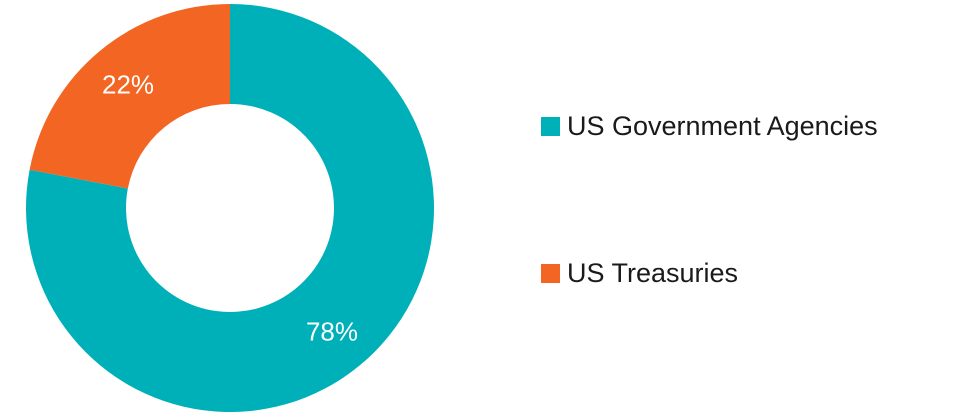 The width and height of the screenshot is (975, 414). What do you see at coordinates (722, 126) in the screenshot?
I see `legend-label-us-government-agencies: US Government Agencies` at bounding box center [722, 126].